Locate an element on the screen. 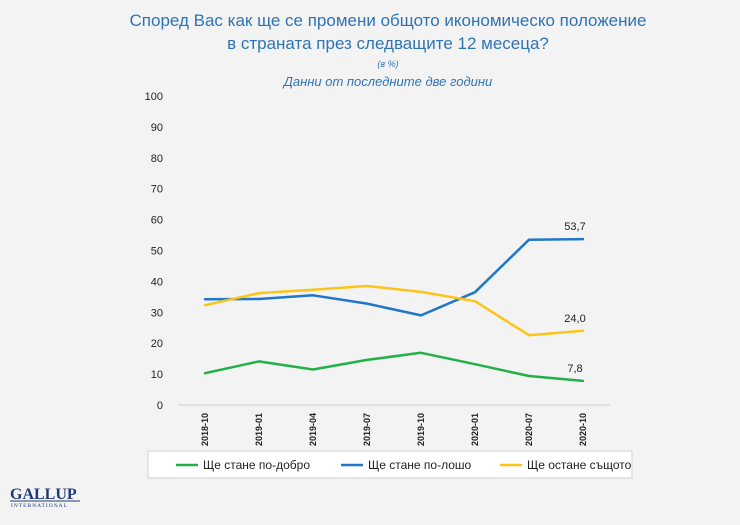 The width and height of the screenshot is (740, 525). end-data-label: 7,8 is located at coordinates (574, 369).